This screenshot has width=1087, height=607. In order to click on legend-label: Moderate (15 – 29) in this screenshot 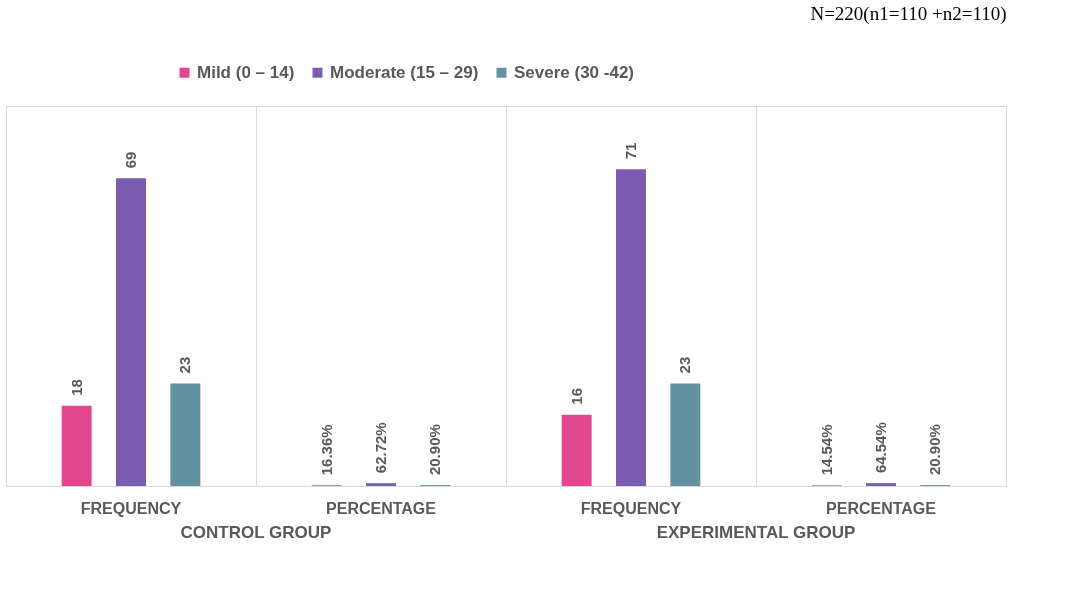, I will do `click(404, 72)`.